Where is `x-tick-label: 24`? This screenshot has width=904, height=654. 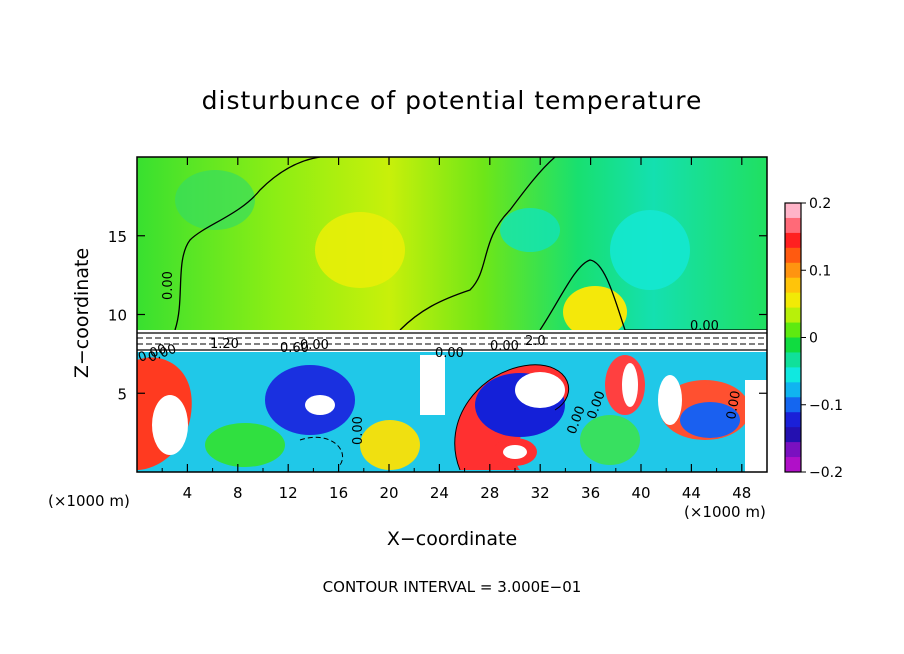 x-tick-label: 24 is located at coordinates (439, 493).